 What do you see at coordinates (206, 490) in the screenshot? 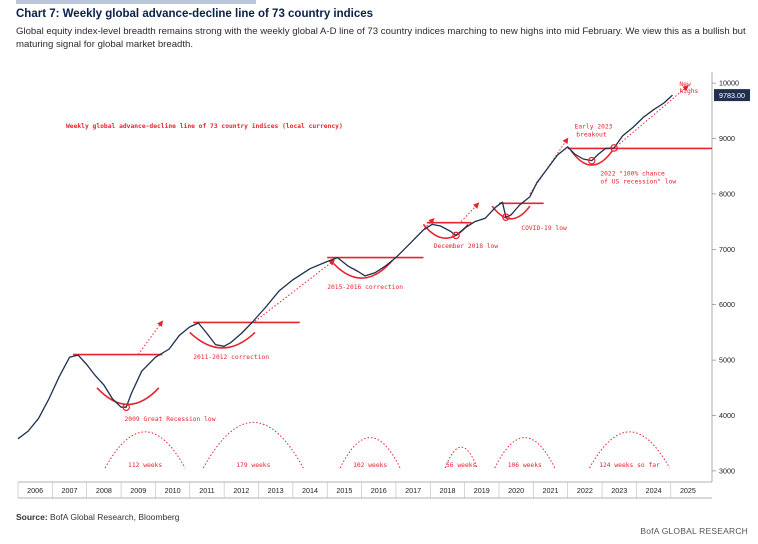
I see `x-tick-label: 2011` at bounding box center [206, 490].